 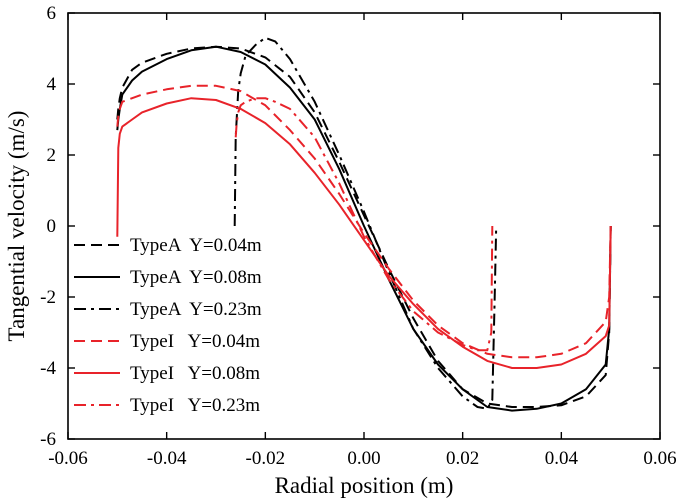 I want to click on y-tick-label: 6, so click(x=52, y=13).